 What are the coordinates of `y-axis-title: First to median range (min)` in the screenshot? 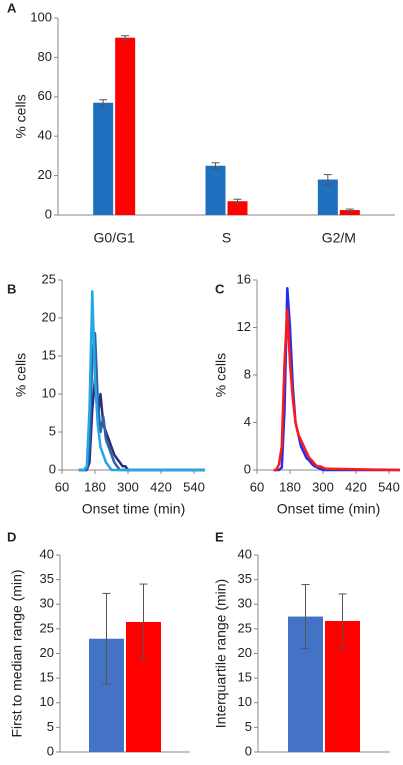 It's located at (17, 653).